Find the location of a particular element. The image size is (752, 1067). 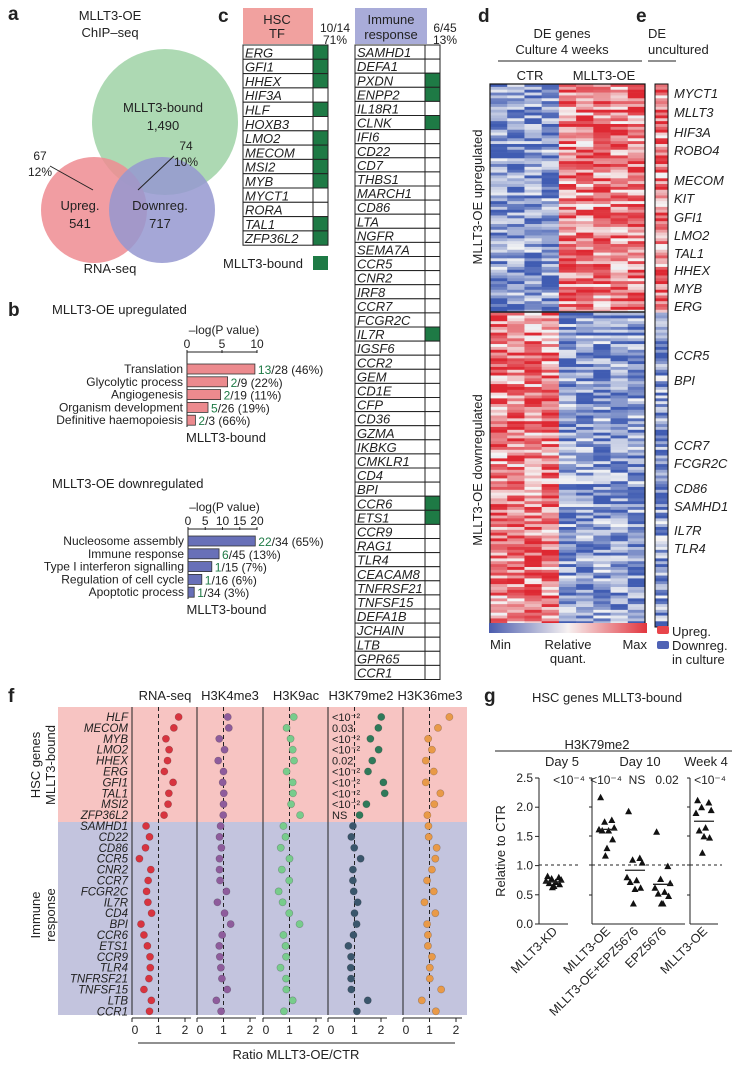

uncultured-gene-label: MYB is located at coordinates (688, 288).